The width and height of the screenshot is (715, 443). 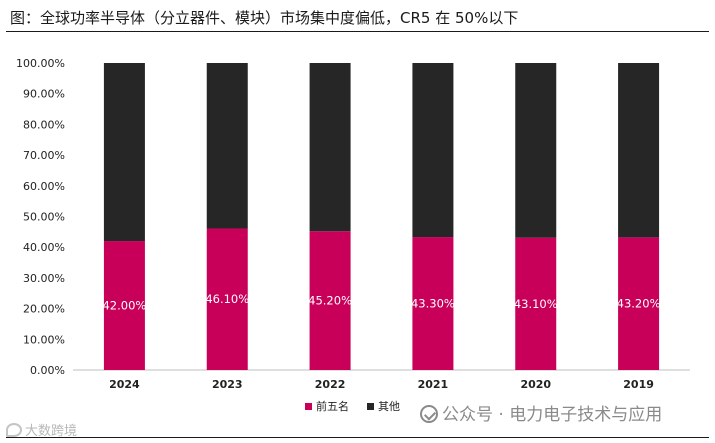 I want to click on x-tick-label: 2020, so click(x=535, y=384).